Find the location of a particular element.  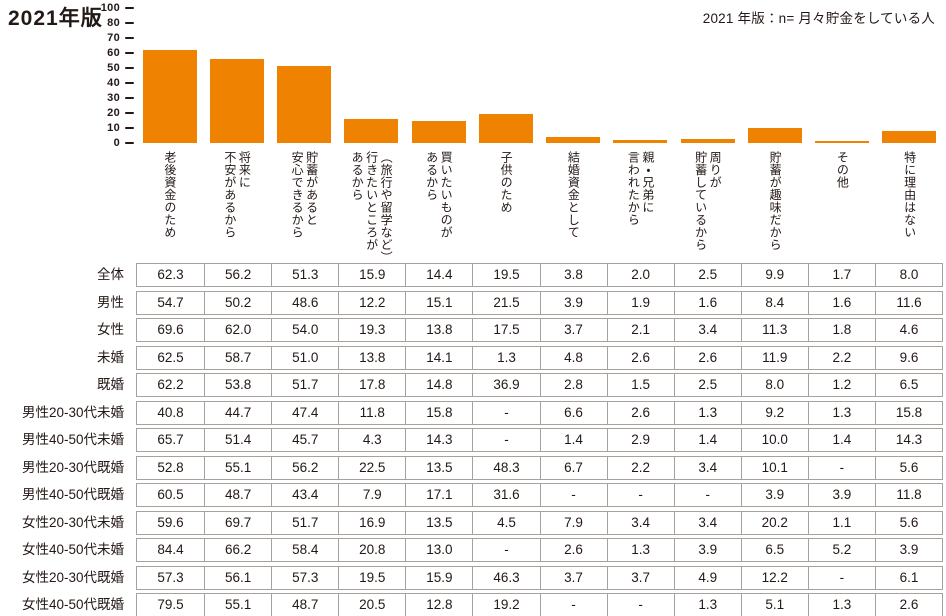

table-cell: 65.7 is located at coordinates (170, 439).